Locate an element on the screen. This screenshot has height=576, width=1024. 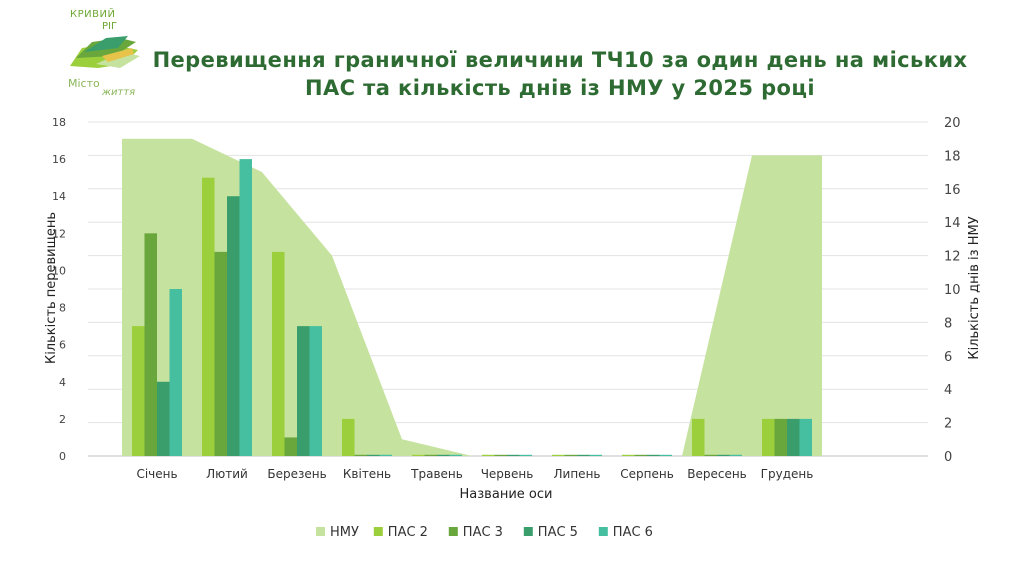
y2-tick-label: 6 is located at coordinates (948, 357).